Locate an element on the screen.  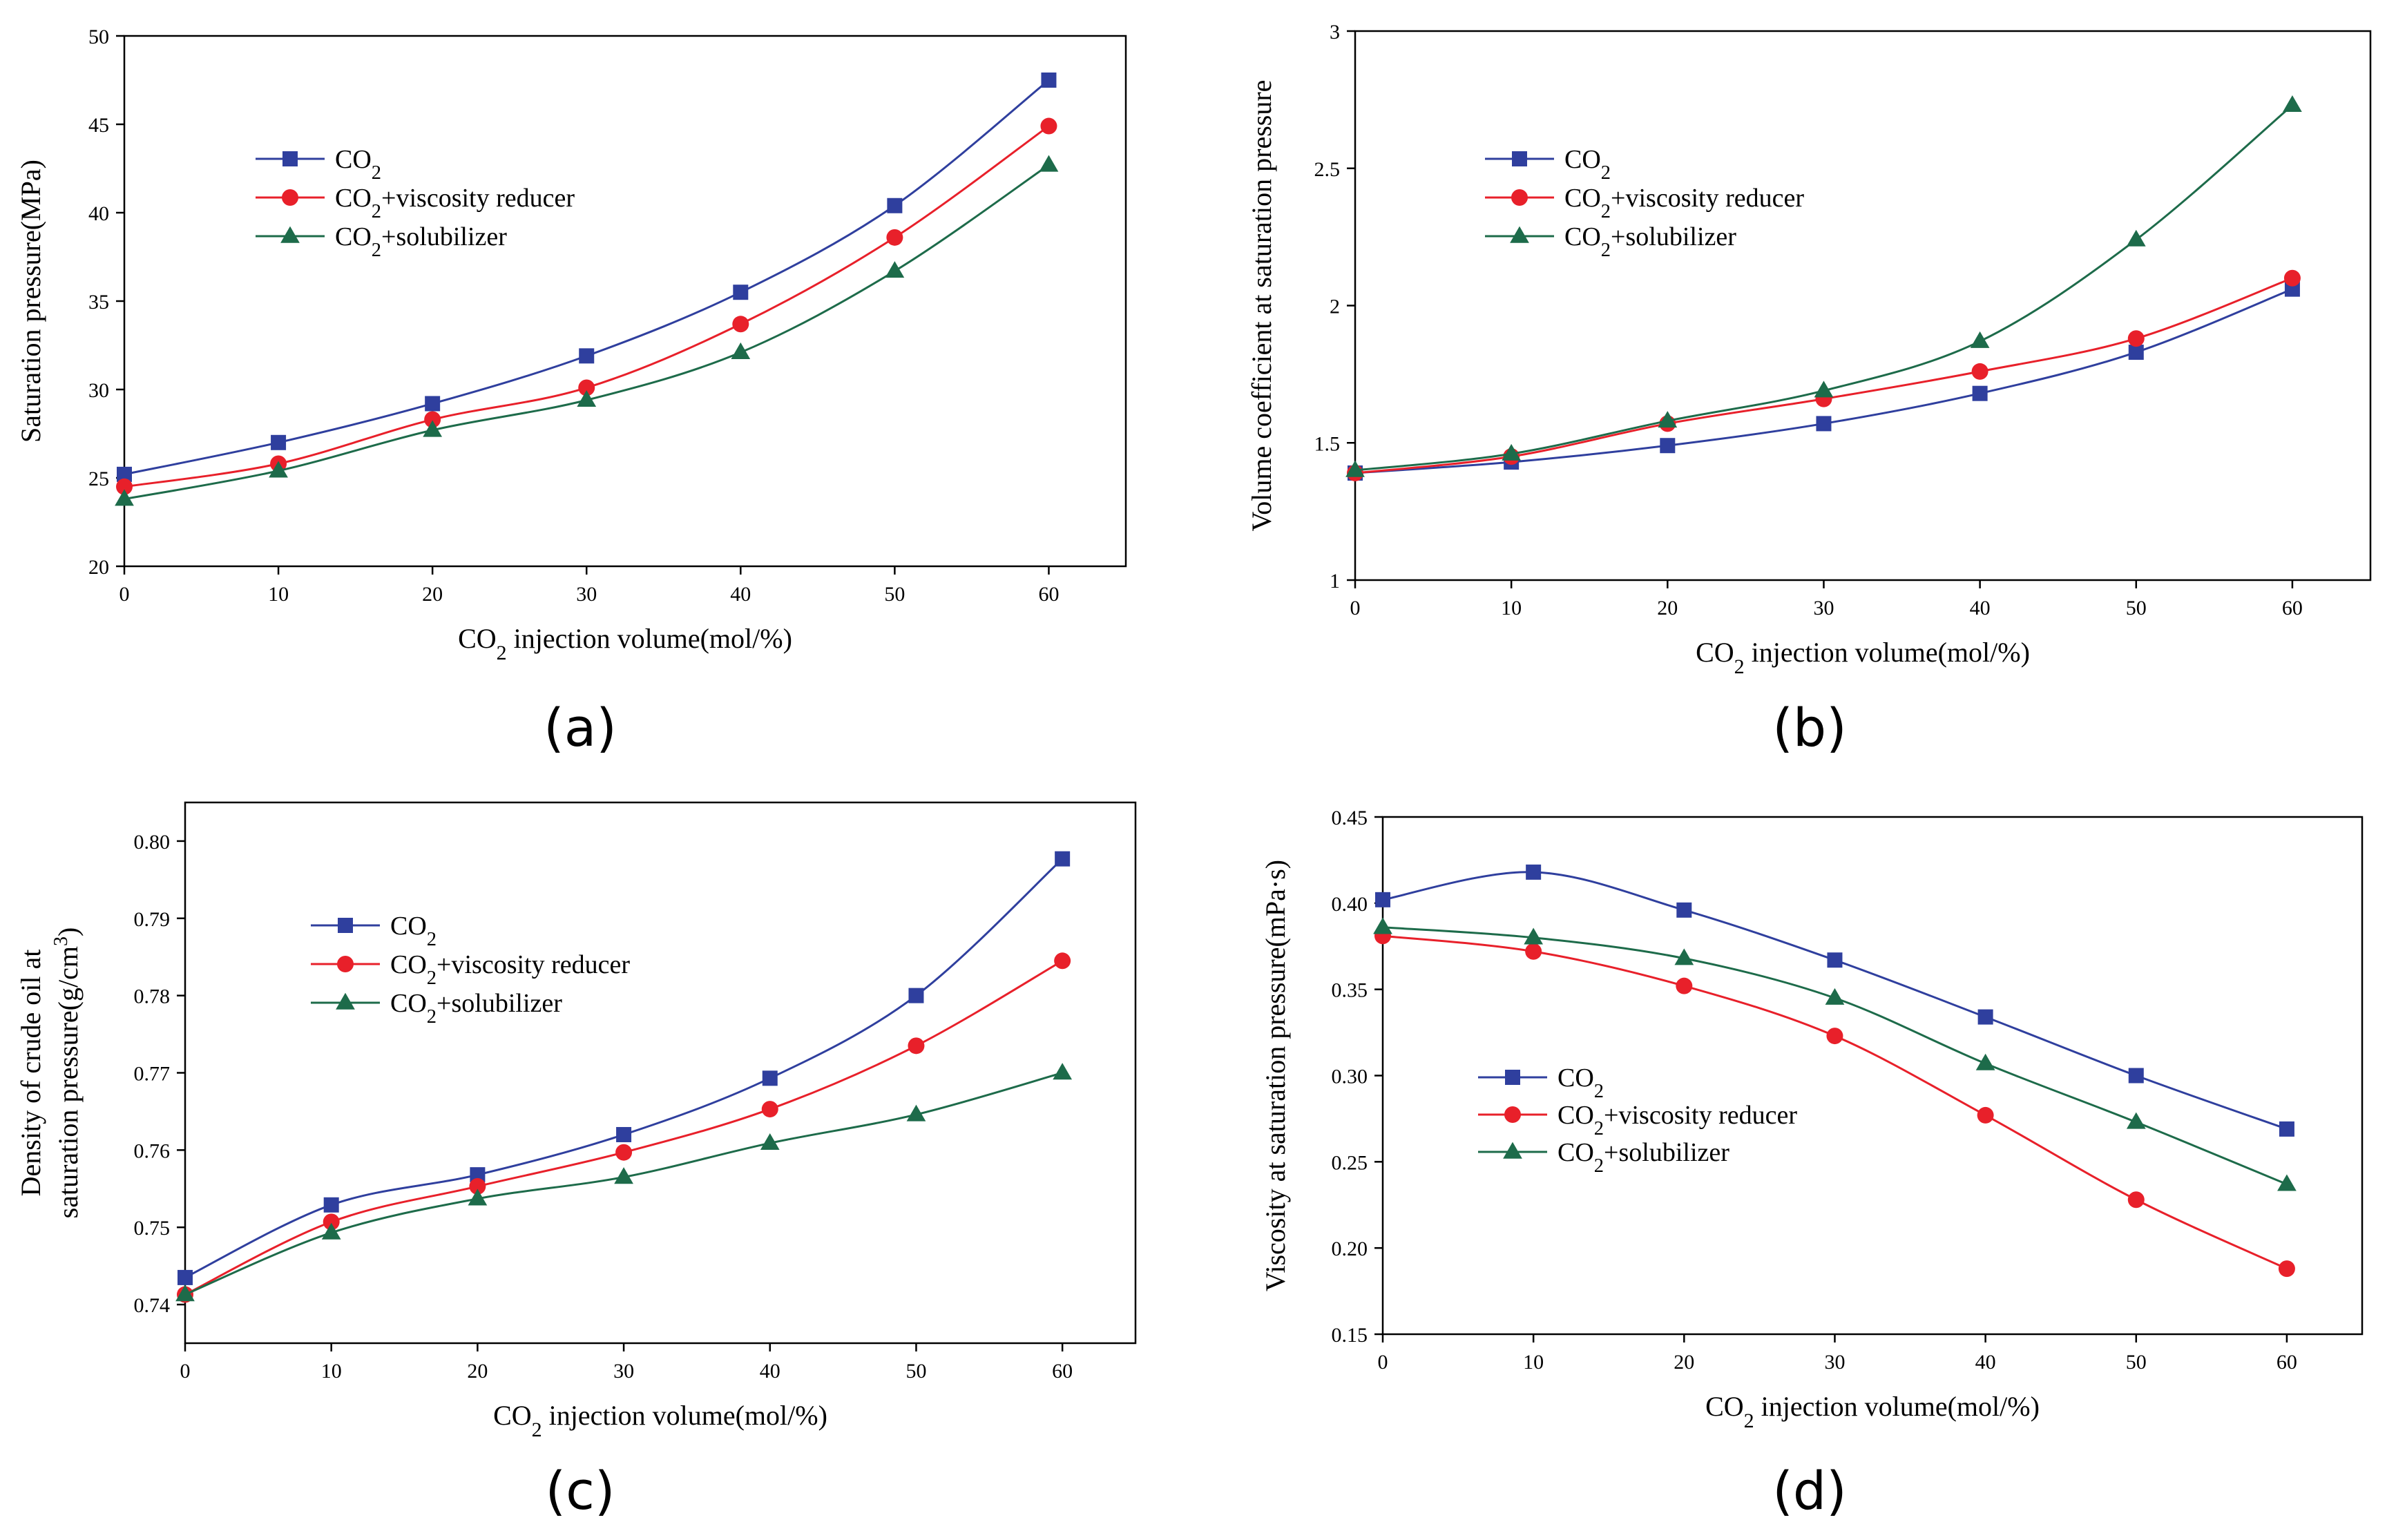
y-tick-label: 2.5 is located at coordinates (1327, 169).